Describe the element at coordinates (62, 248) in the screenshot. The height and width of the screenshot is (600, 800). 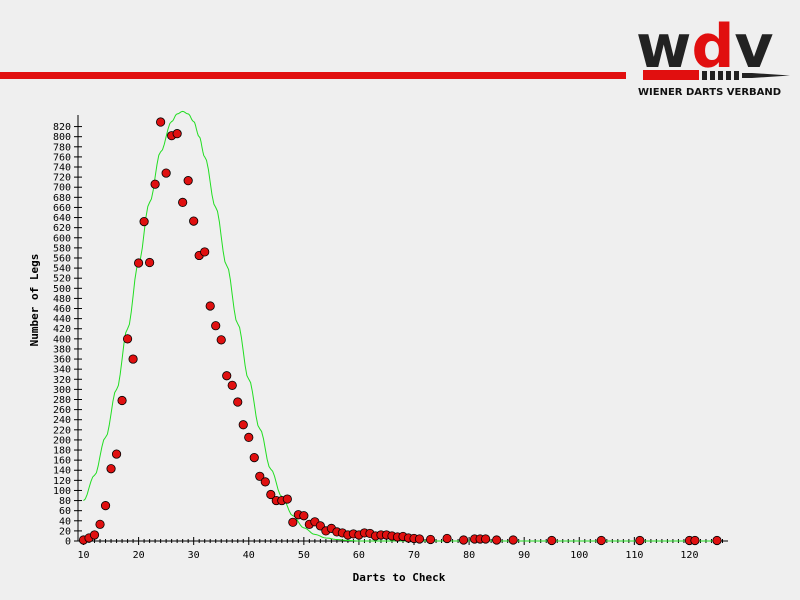
I see `y-tick-label: 580` at that location.